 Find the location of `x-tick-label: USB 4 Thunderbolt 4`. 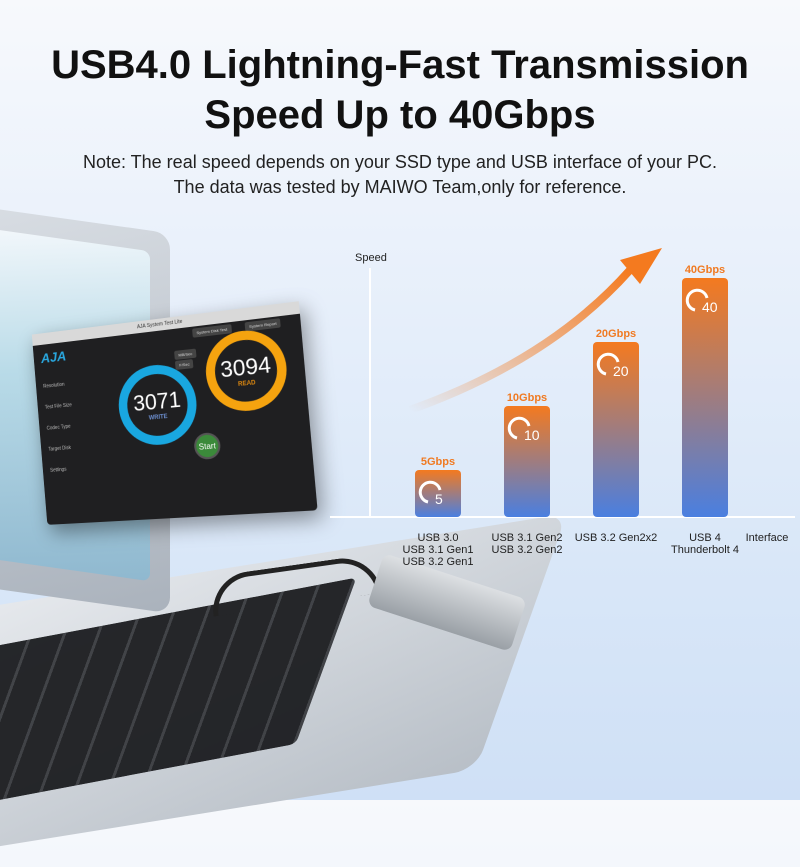

x-tick-label: USB 4 Thunderbolt 4 is located at coordinates (705, 544).